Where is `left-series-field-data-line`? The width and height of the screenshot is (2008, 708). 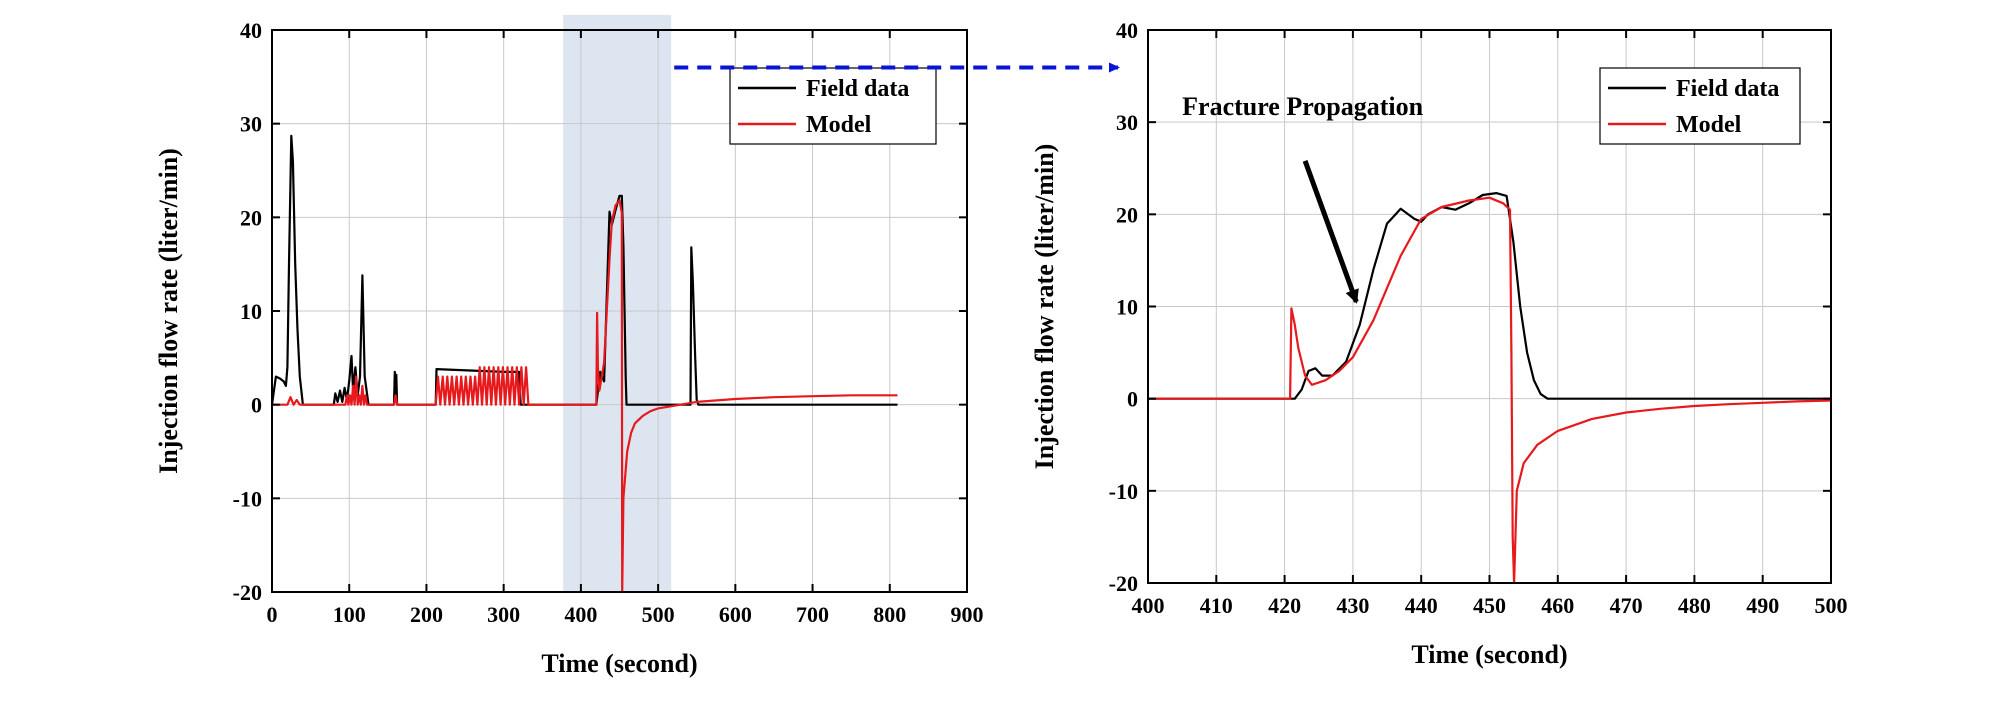 left-series-field-data-line is located at coordinates (584, 270).